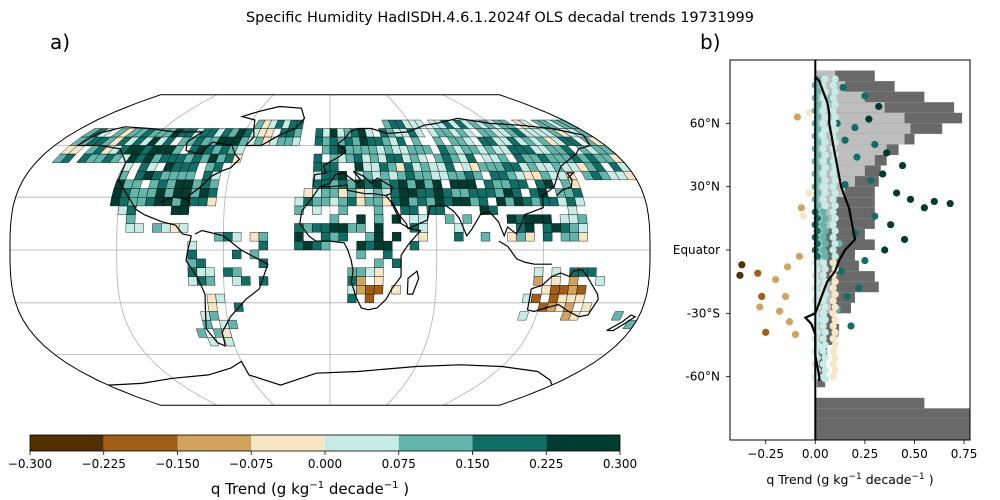 The image size is (1000, 500). I want to click on x-tick-label: 0.75, so click(964, 454).